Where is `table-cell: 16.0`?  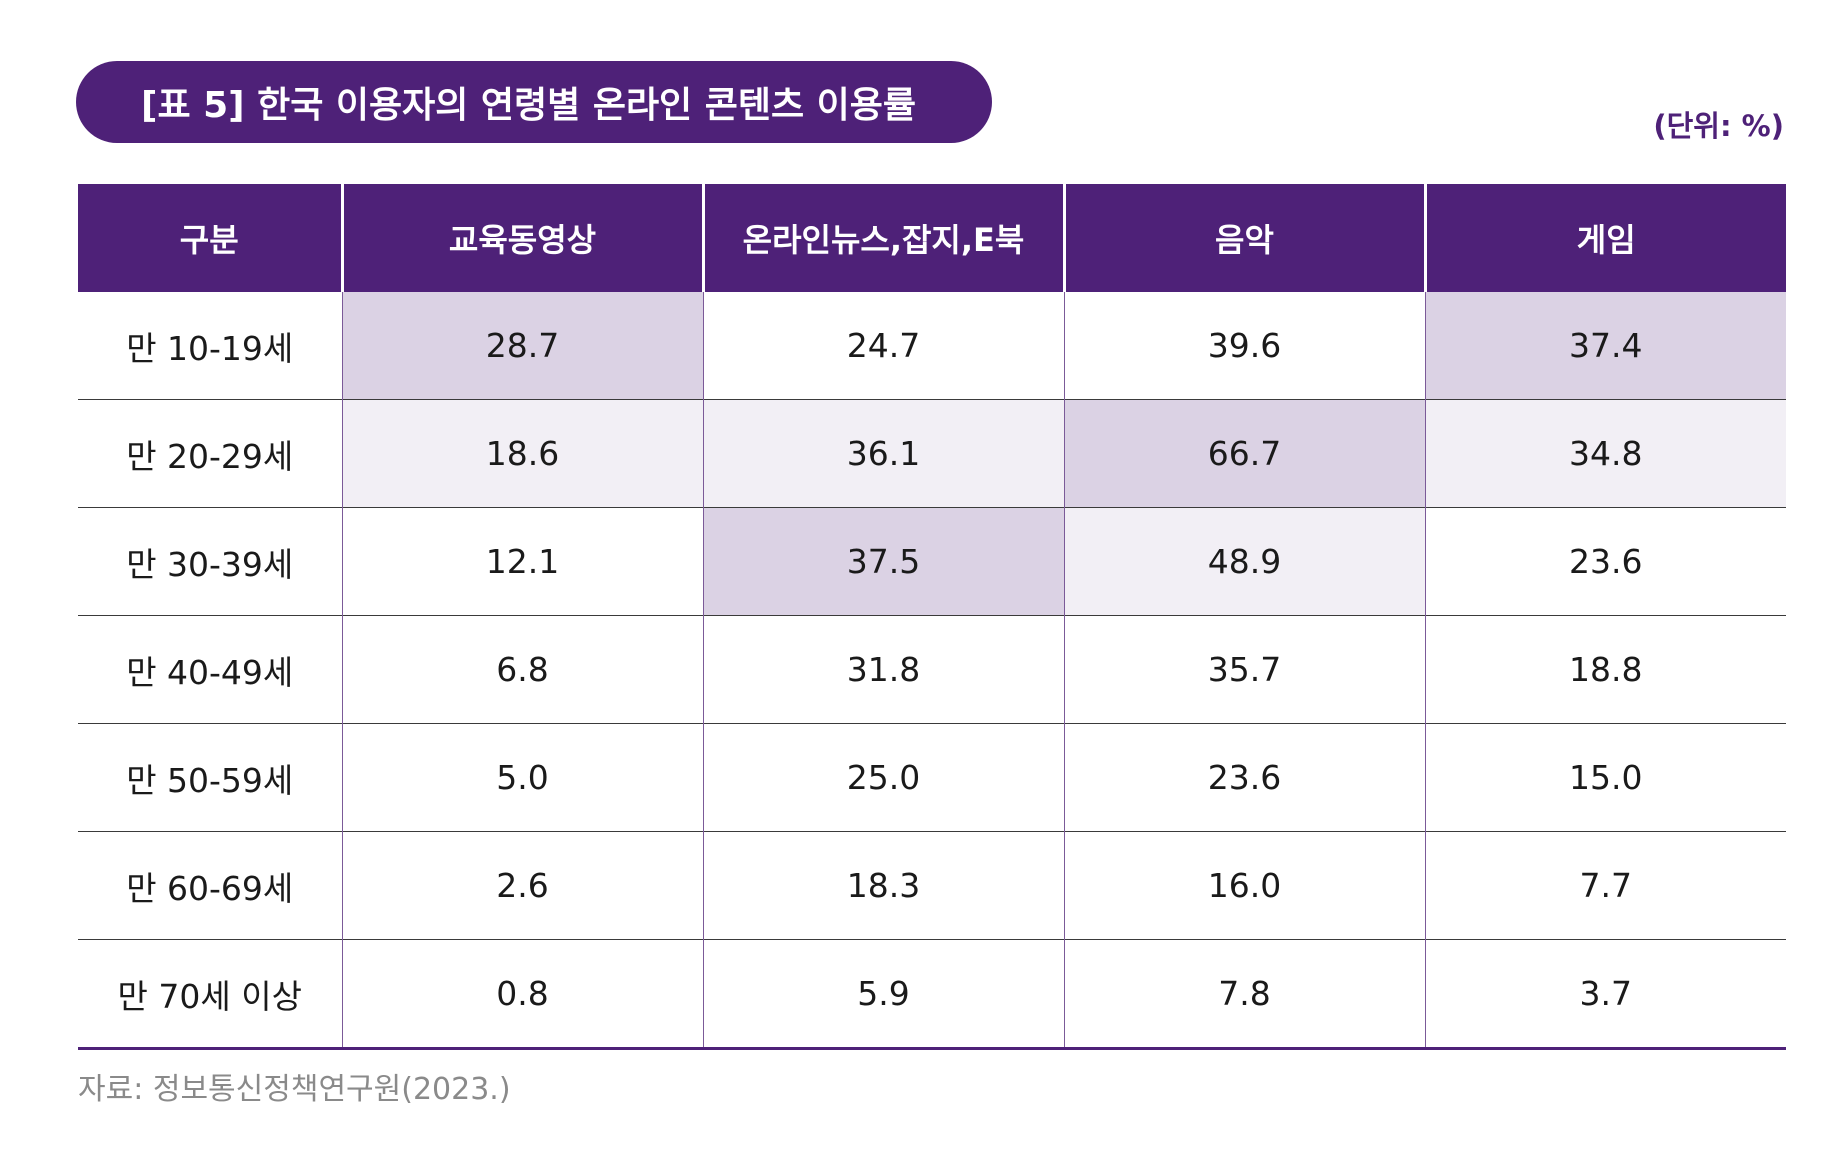 table-cell: 16.0 is located at coordinates (1244, 885).